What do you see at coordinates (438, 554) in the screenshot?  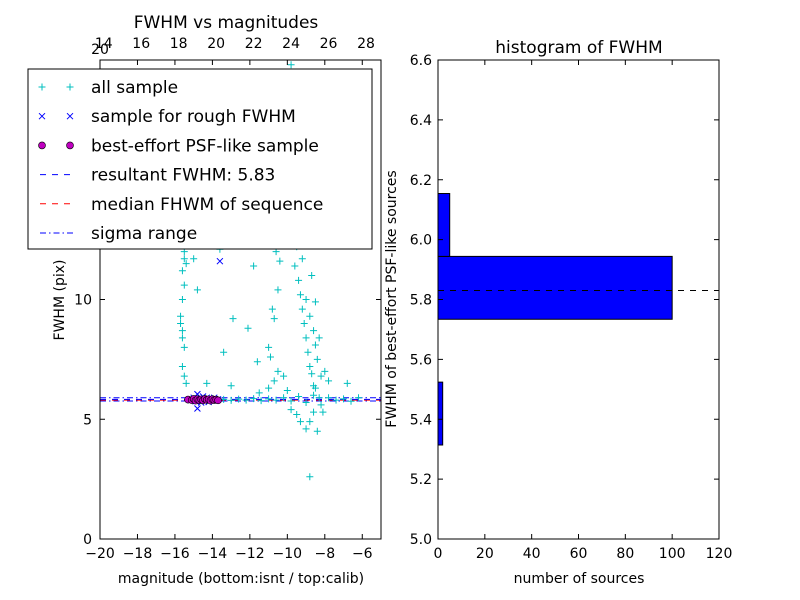 I see `histogram-x-tick-label: 0` at bounding box center [438, 554].